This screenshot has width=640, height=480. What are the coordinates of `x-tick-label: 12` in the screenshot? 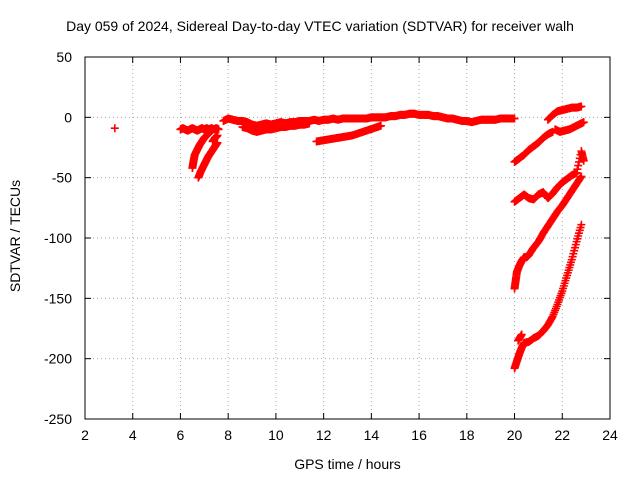 It's located at (324, 435).